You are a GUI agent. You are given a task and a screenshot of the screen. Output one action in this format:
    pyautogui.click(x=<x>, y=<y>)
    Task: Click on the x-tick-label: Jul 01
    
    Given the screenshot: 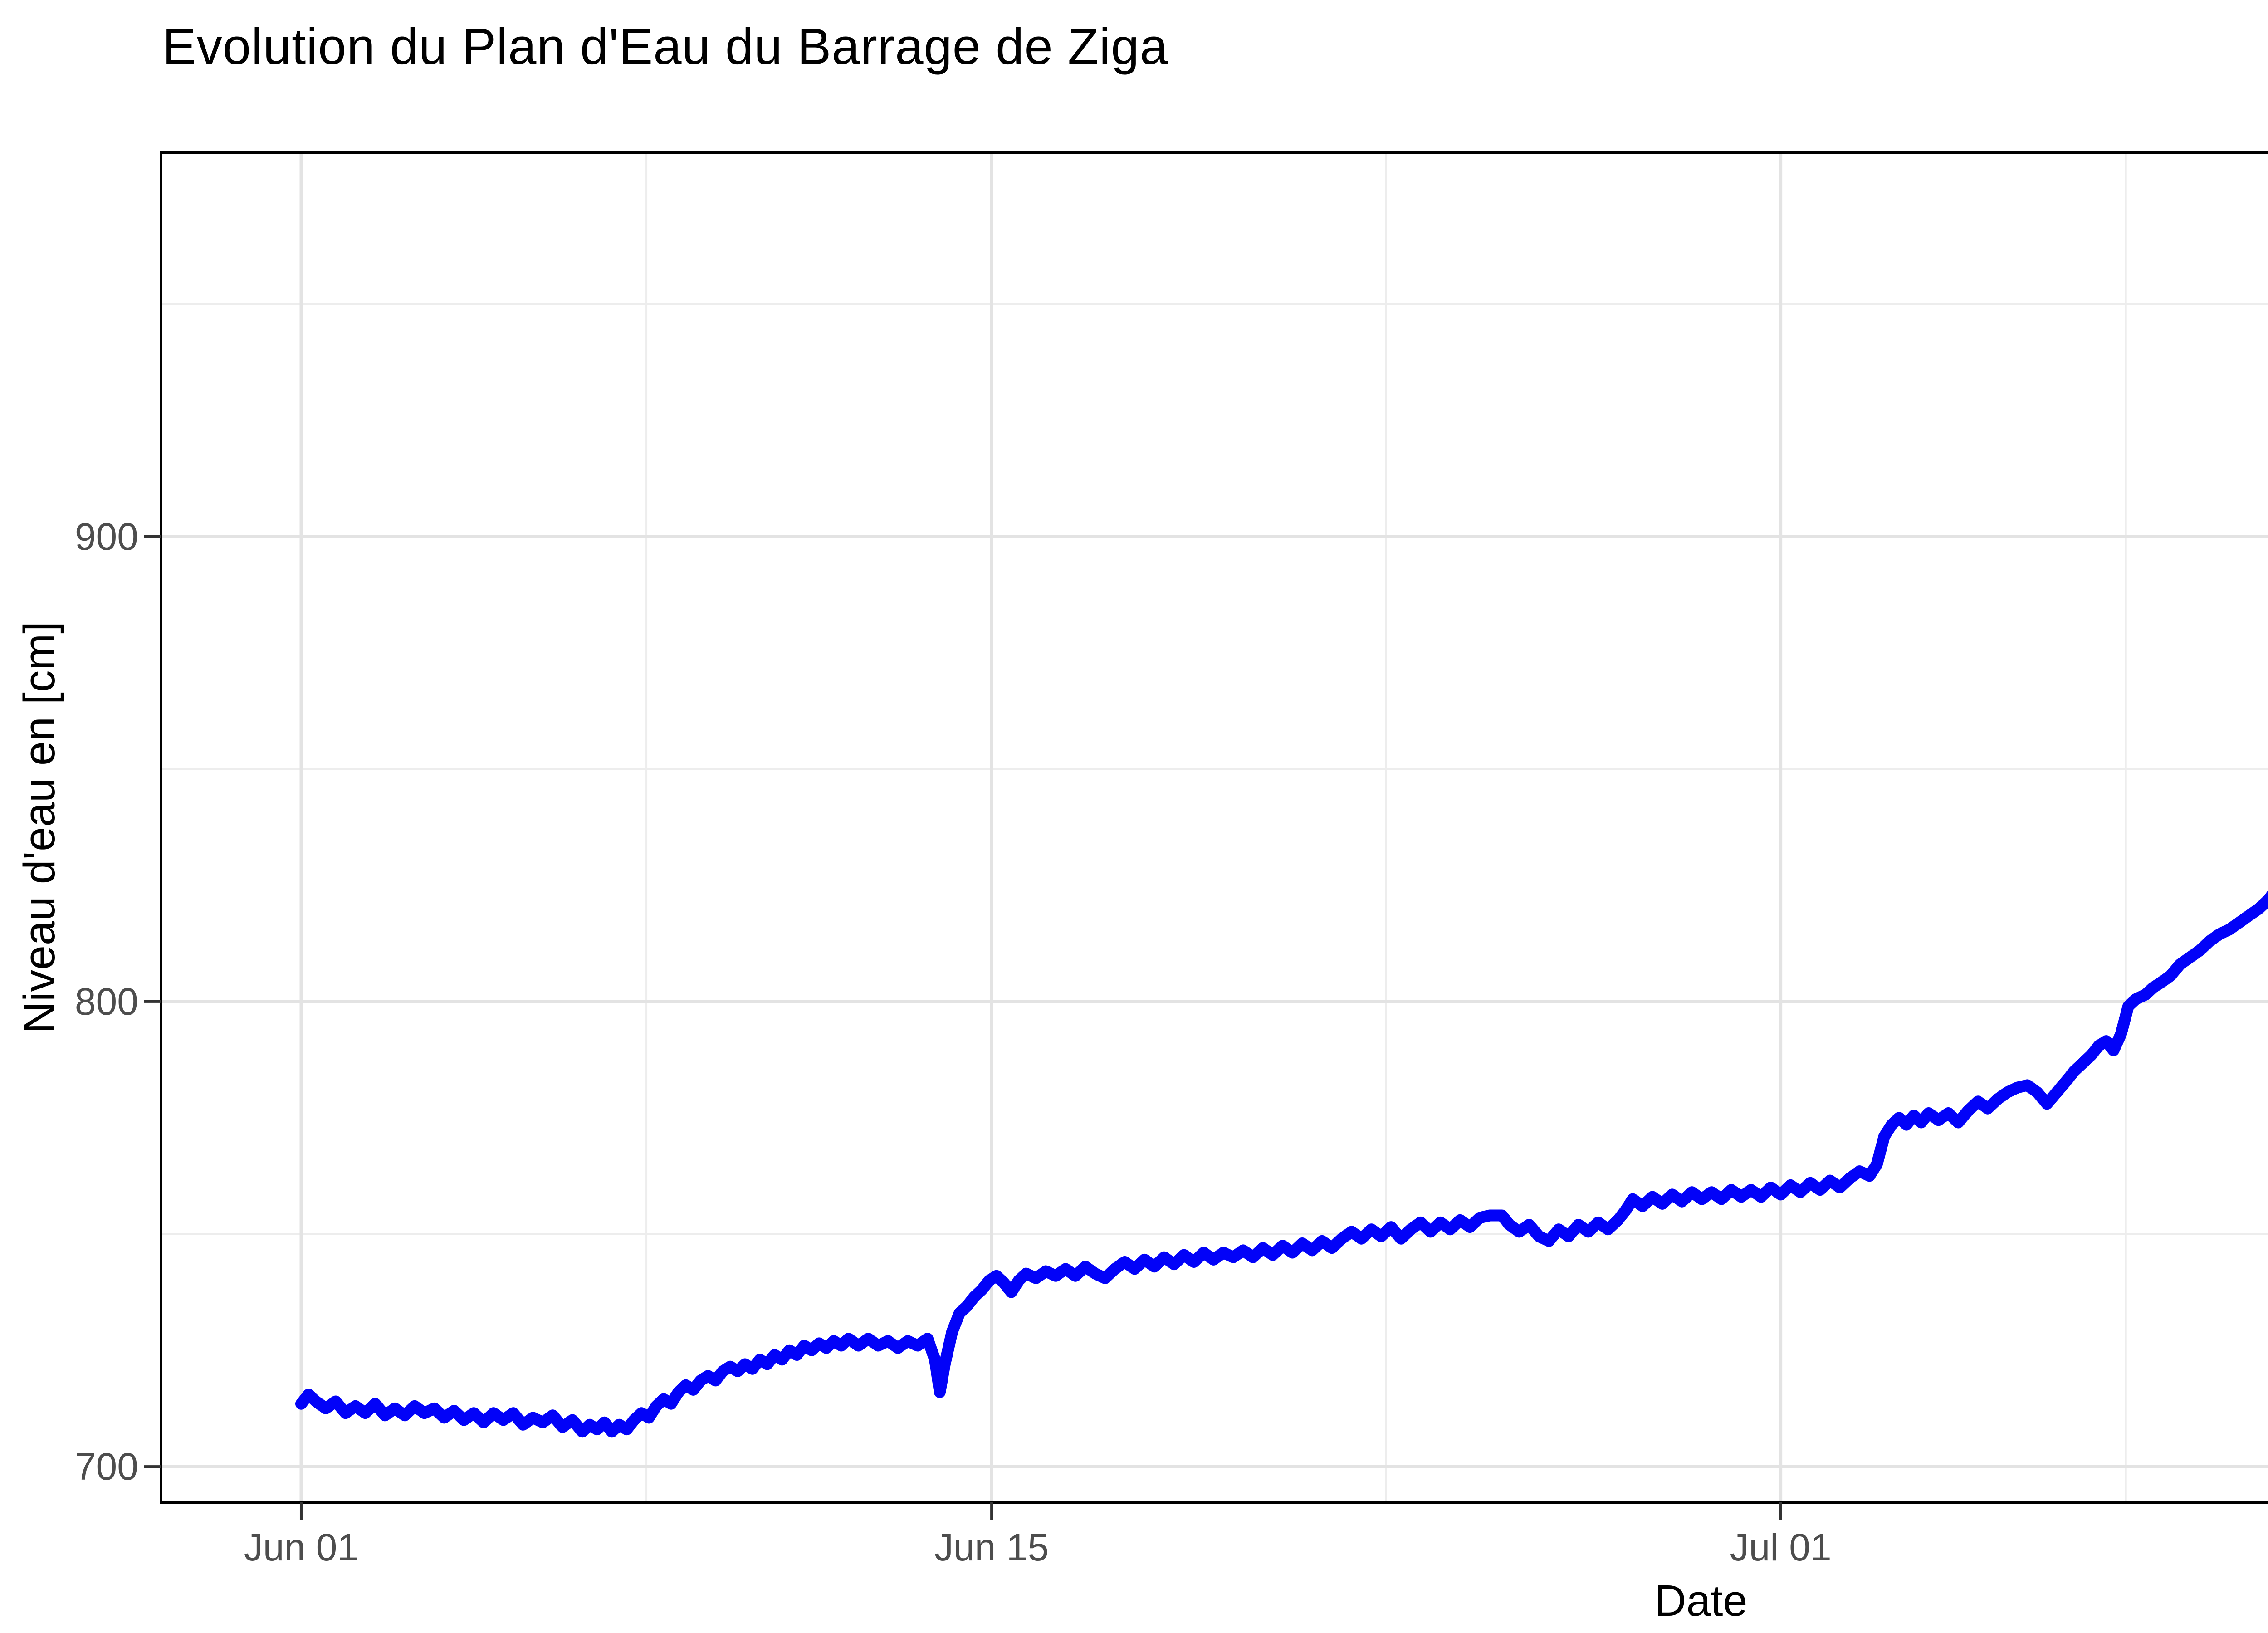 What is the action you would take?
    pyautogui.click(x=1781, y=1547)
    